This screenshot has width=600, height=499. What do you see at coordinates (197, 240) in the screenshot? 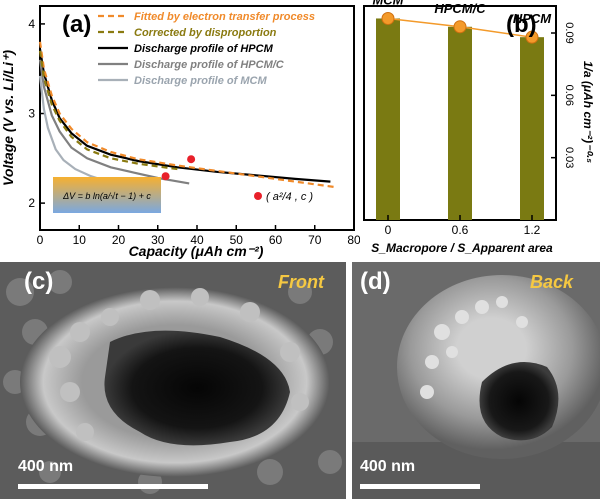
I see `x-tick-label-a: 40` at bounding box center [197, 240].